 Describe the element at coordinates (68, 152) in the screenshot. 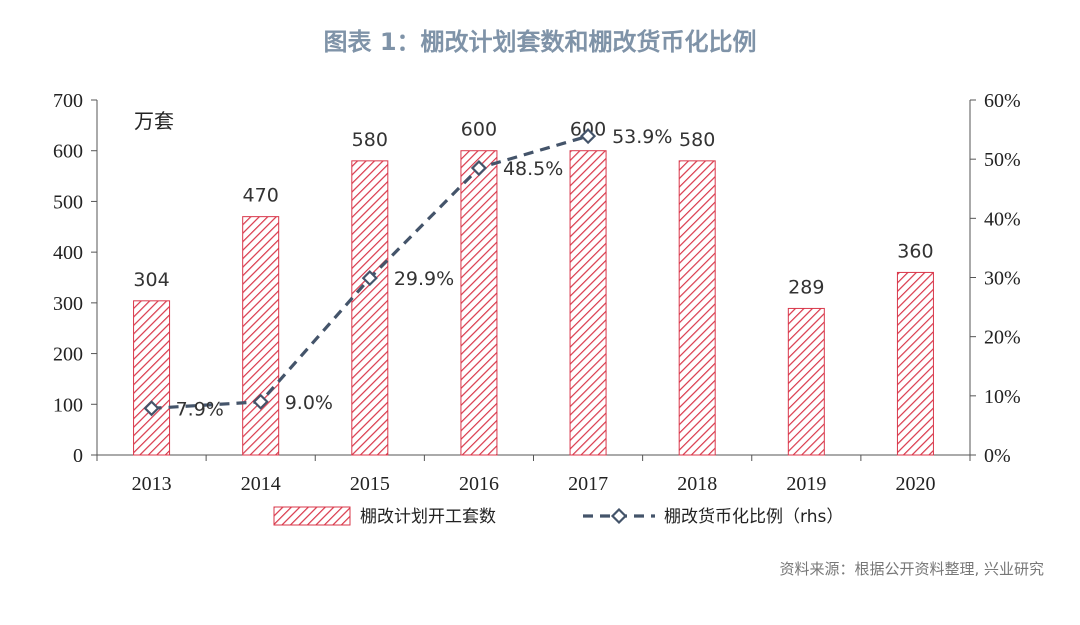

I see `left-axis-tick-label: 600` at that location.